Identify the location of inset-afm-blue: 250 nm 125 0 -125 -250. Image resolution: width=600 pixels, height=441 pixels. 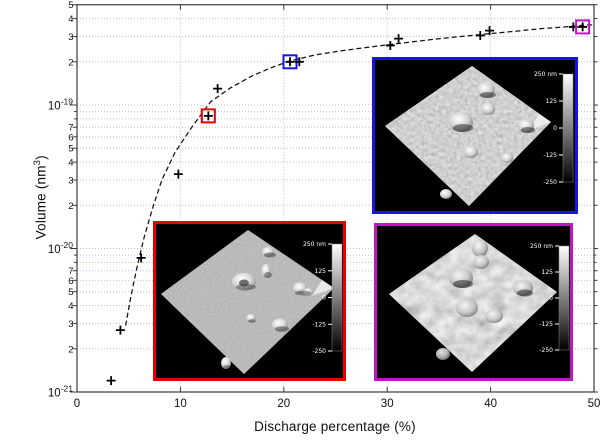
(475, 135).